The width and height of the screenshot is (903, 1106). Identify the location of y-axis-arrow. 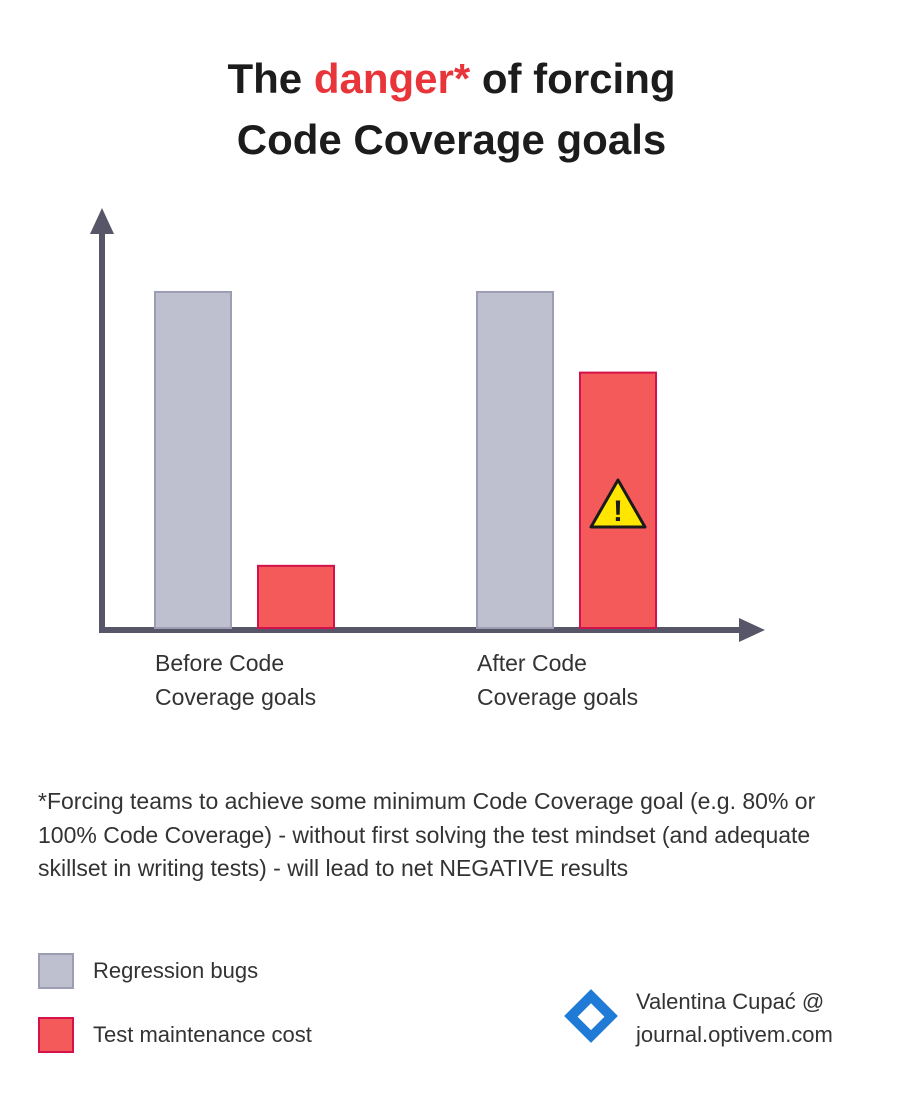
(102, 221).